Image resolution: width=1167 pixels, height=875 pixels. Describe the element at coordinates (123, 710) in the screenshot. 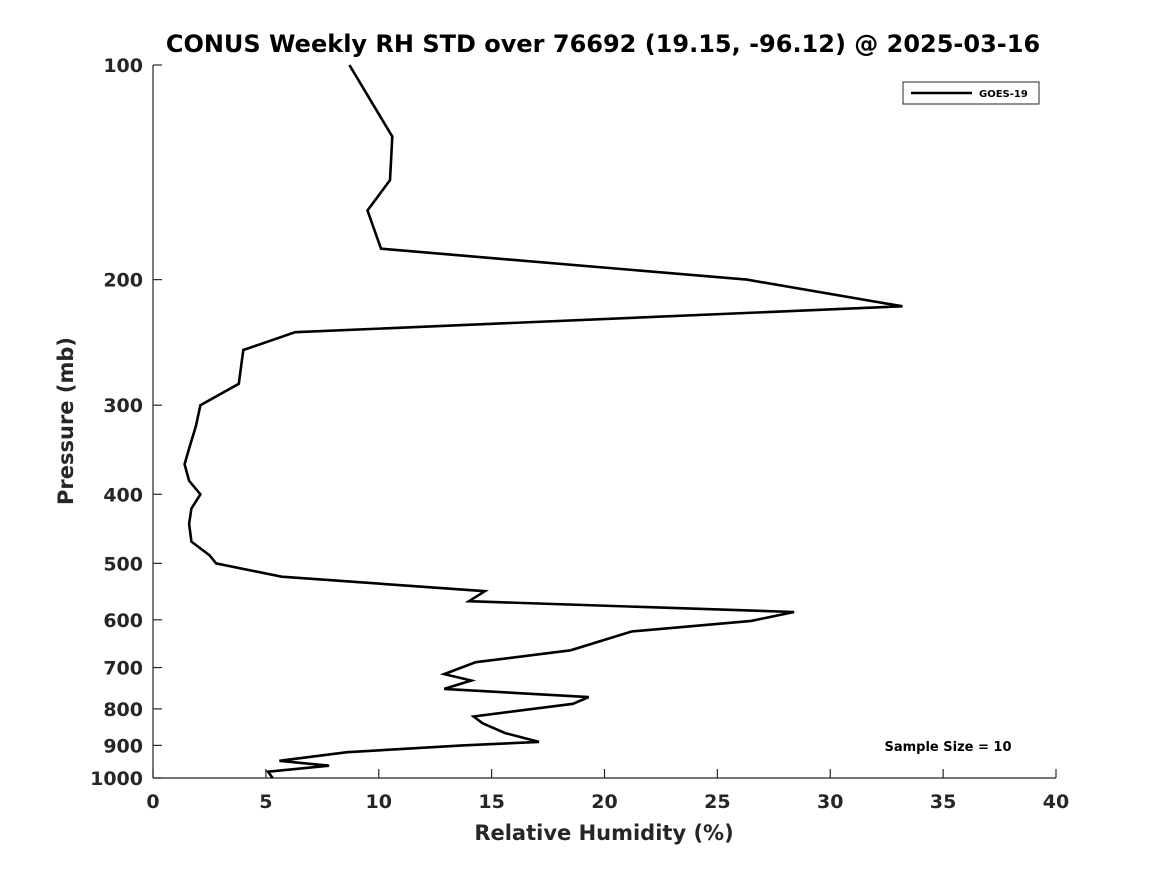

I see `y-tick-label: 800` at that location.